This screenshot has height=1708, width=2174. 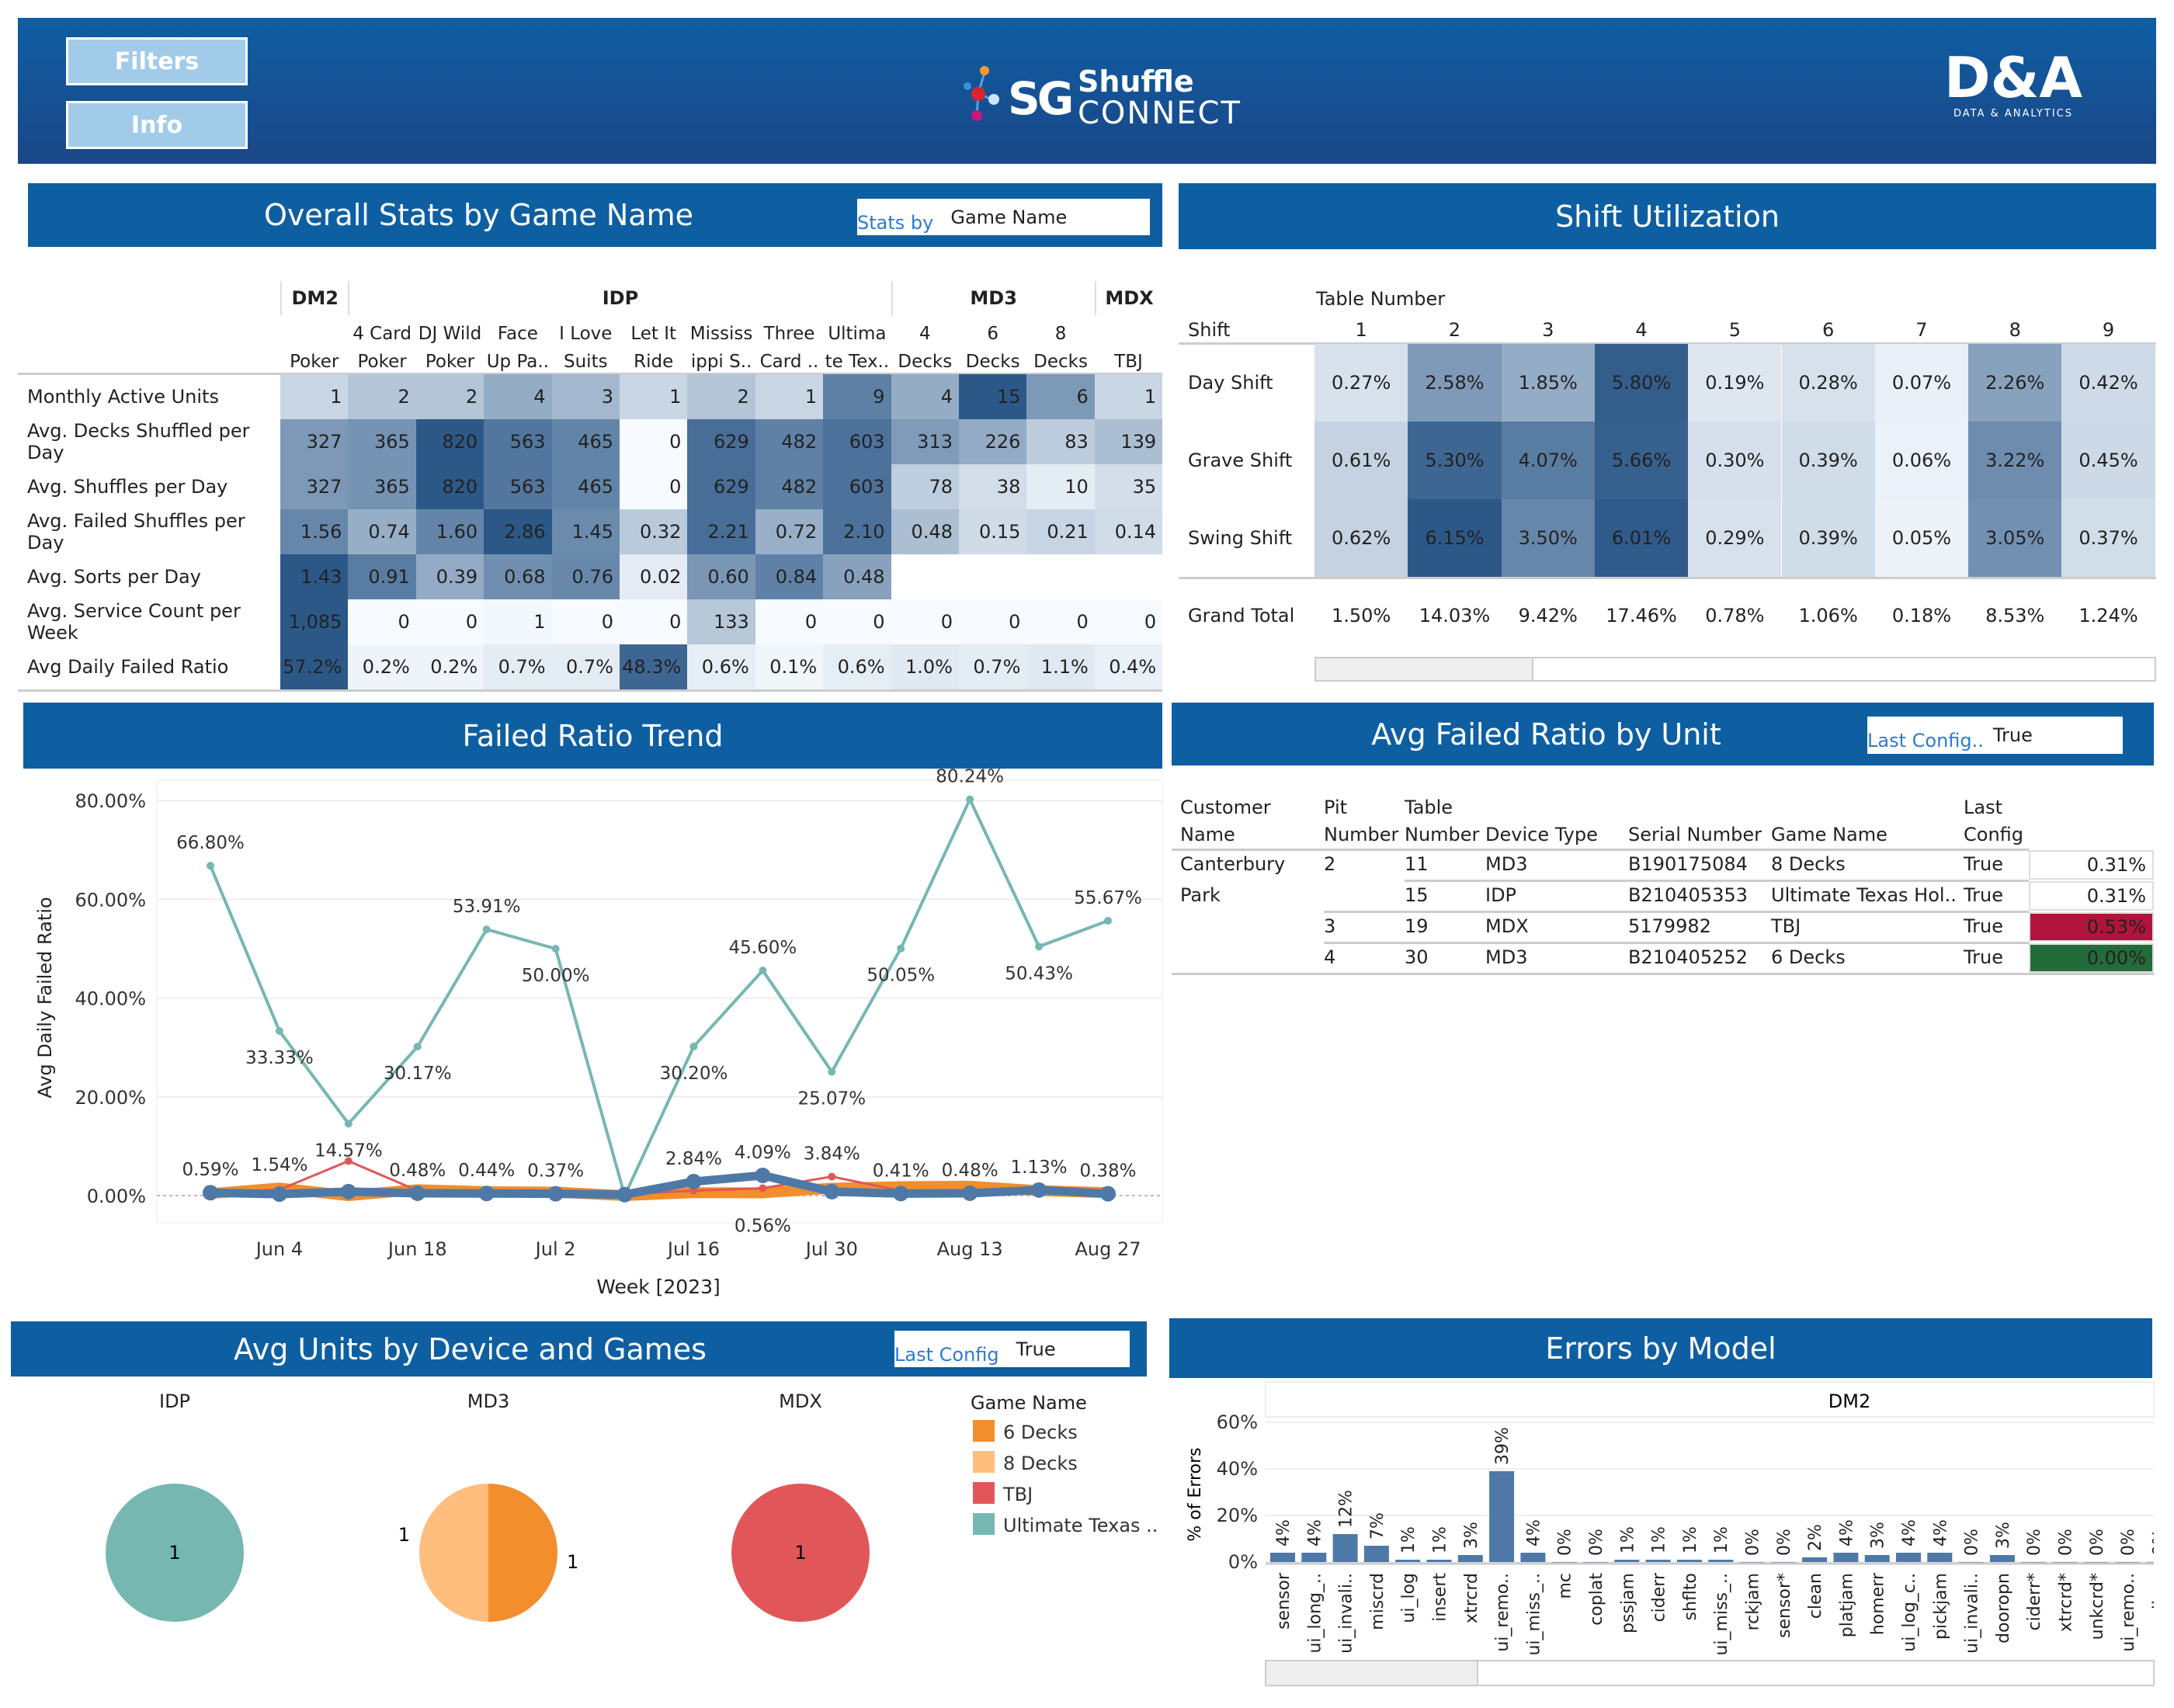 What do you see at coordinates (1039, 974) in the screenshot?
I see `data-label: 50.43%` at bounding box center [1039, 974].